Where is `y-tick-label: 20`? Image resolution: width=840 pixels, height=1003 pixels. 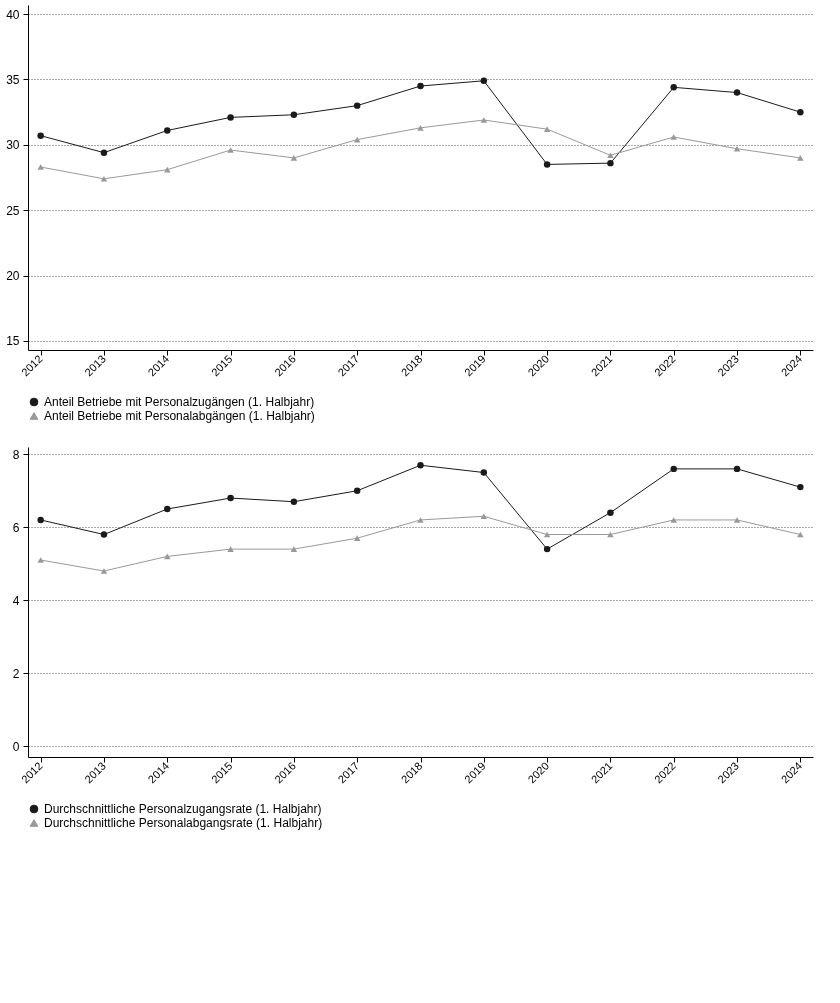
y-tick-label: 20 is located at coordinates (13, 276).